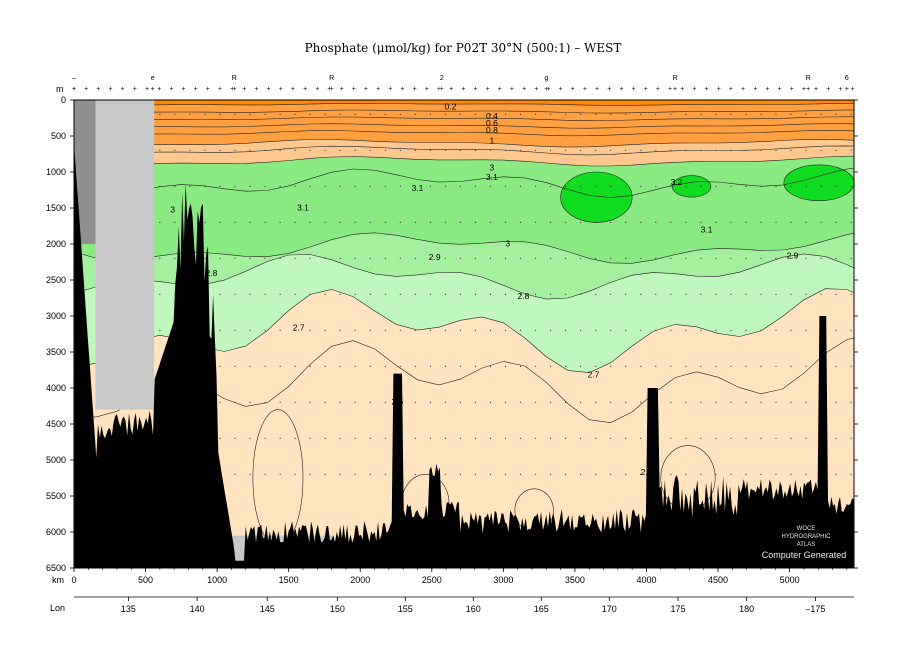  I want to click on y-tick-label: 500, so click(58, 136).